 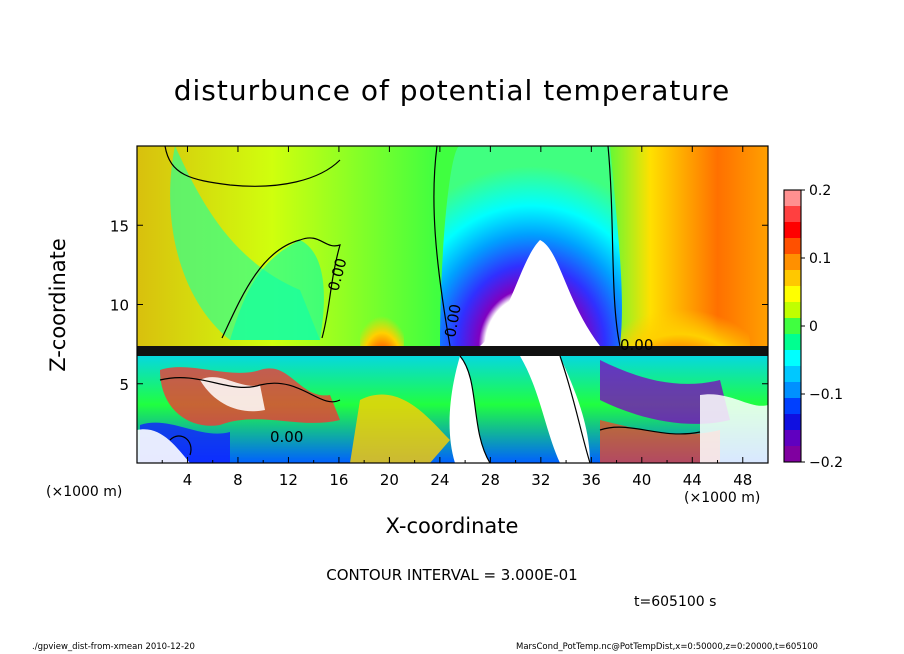 What do you see at coordinates (742, 480) in the screenshot?
I see `x-tick-label: 48` at bounding box center [742, 480].